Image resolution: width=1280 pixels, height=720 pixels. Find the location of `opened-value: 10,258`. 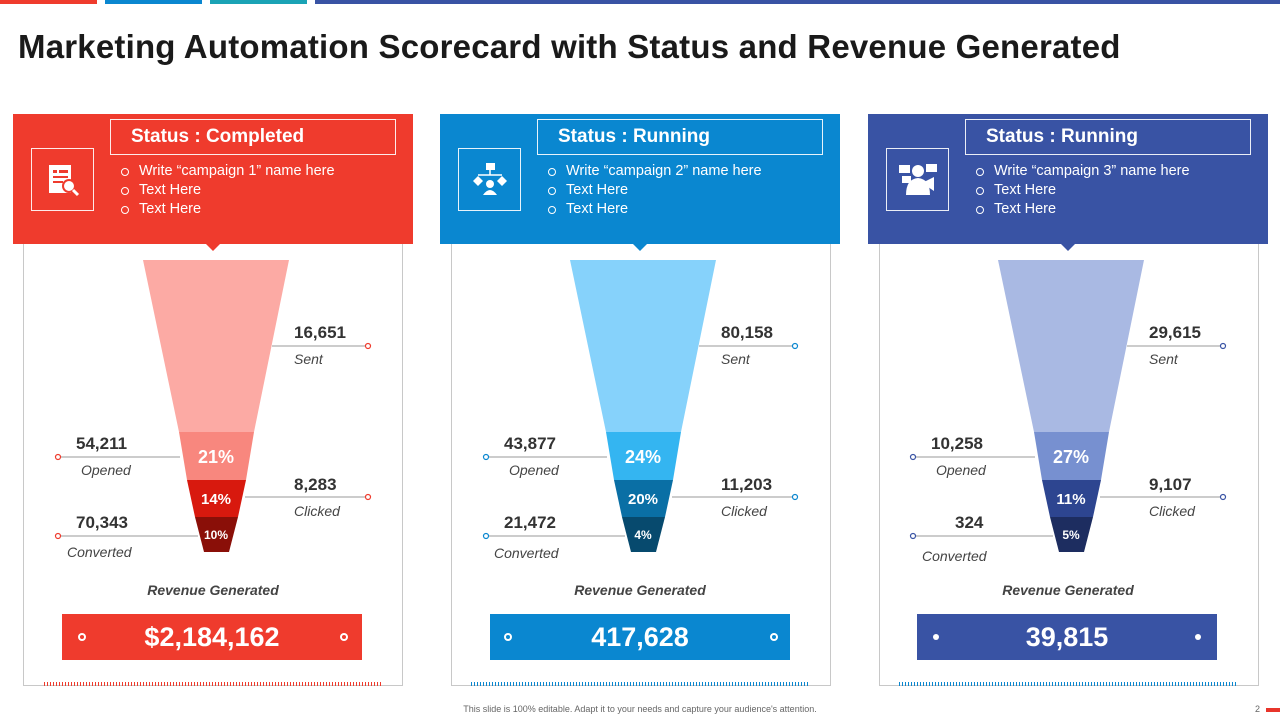

opened-value: 10,258 is located at coordinates (957, 443).